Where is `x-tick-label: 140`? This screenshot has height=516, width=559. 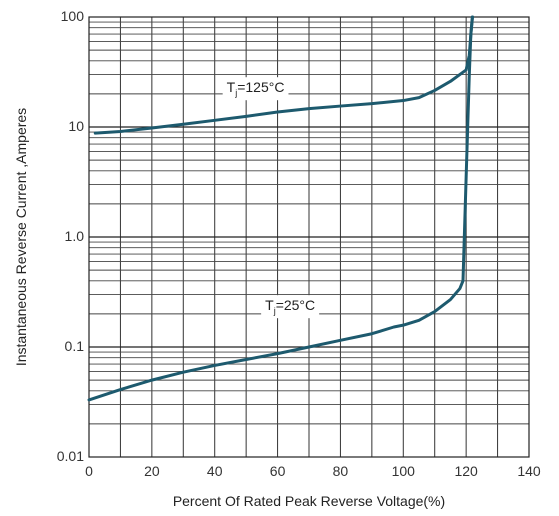
x-tick-label: 140 is located at coordinates (529, 471).